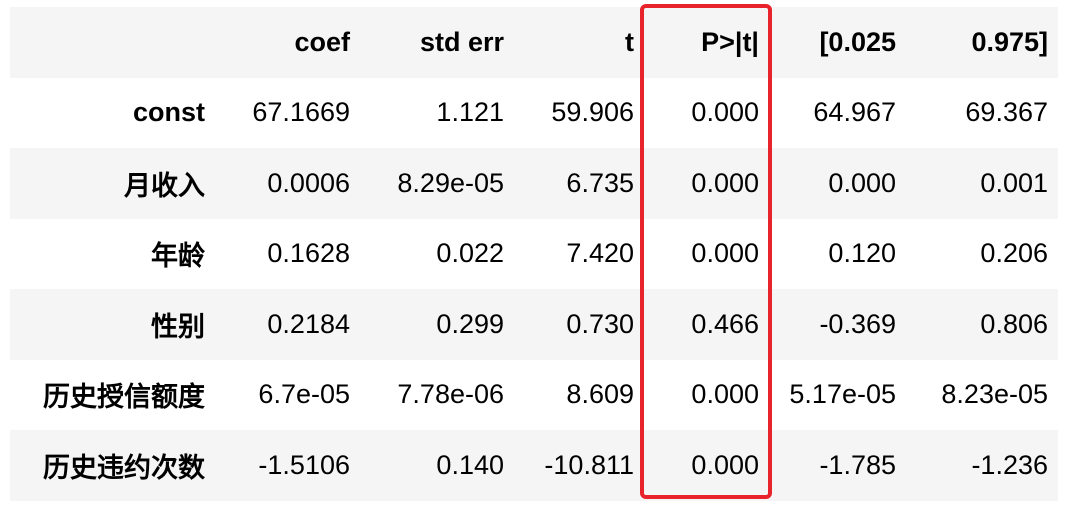 Image resolution: width=1084 pixels, height=507 pixels. Describe the element at coordinates (706, 324) in the screenshot. I see `cell-p-value: 0.466` at that location.